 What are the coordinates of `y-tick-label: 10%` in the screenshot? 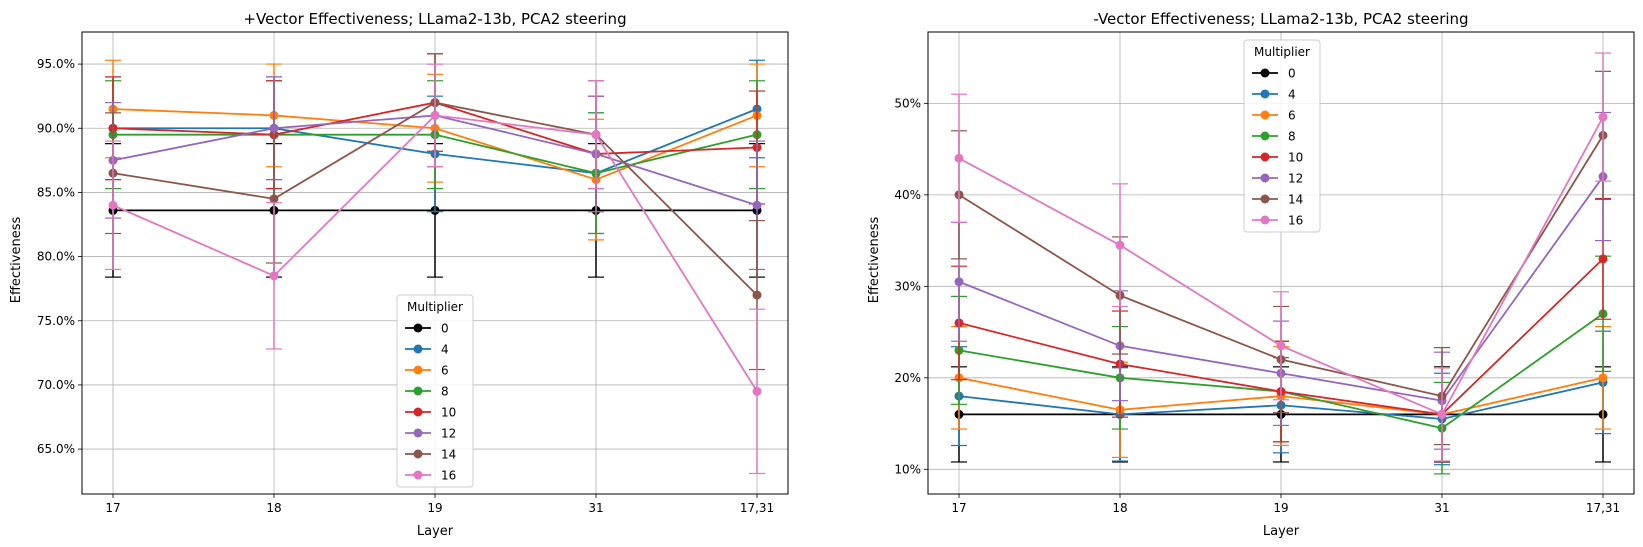 It's located at (907, 469).